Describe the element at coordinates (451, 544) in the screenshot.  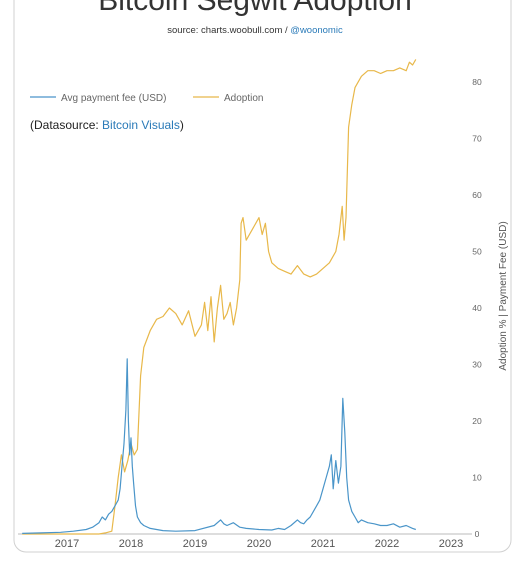
I see `x-tick-label: 2023` at that location.